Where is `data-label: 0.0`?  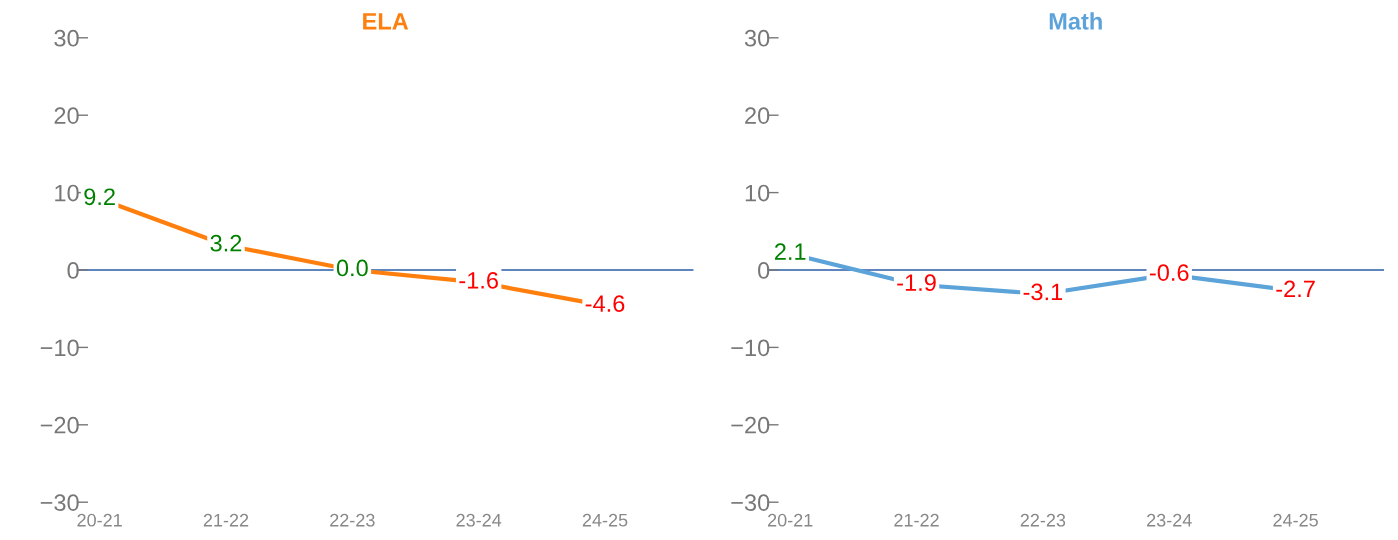 data-label: 0.0 is located at coordinates (352, 268).